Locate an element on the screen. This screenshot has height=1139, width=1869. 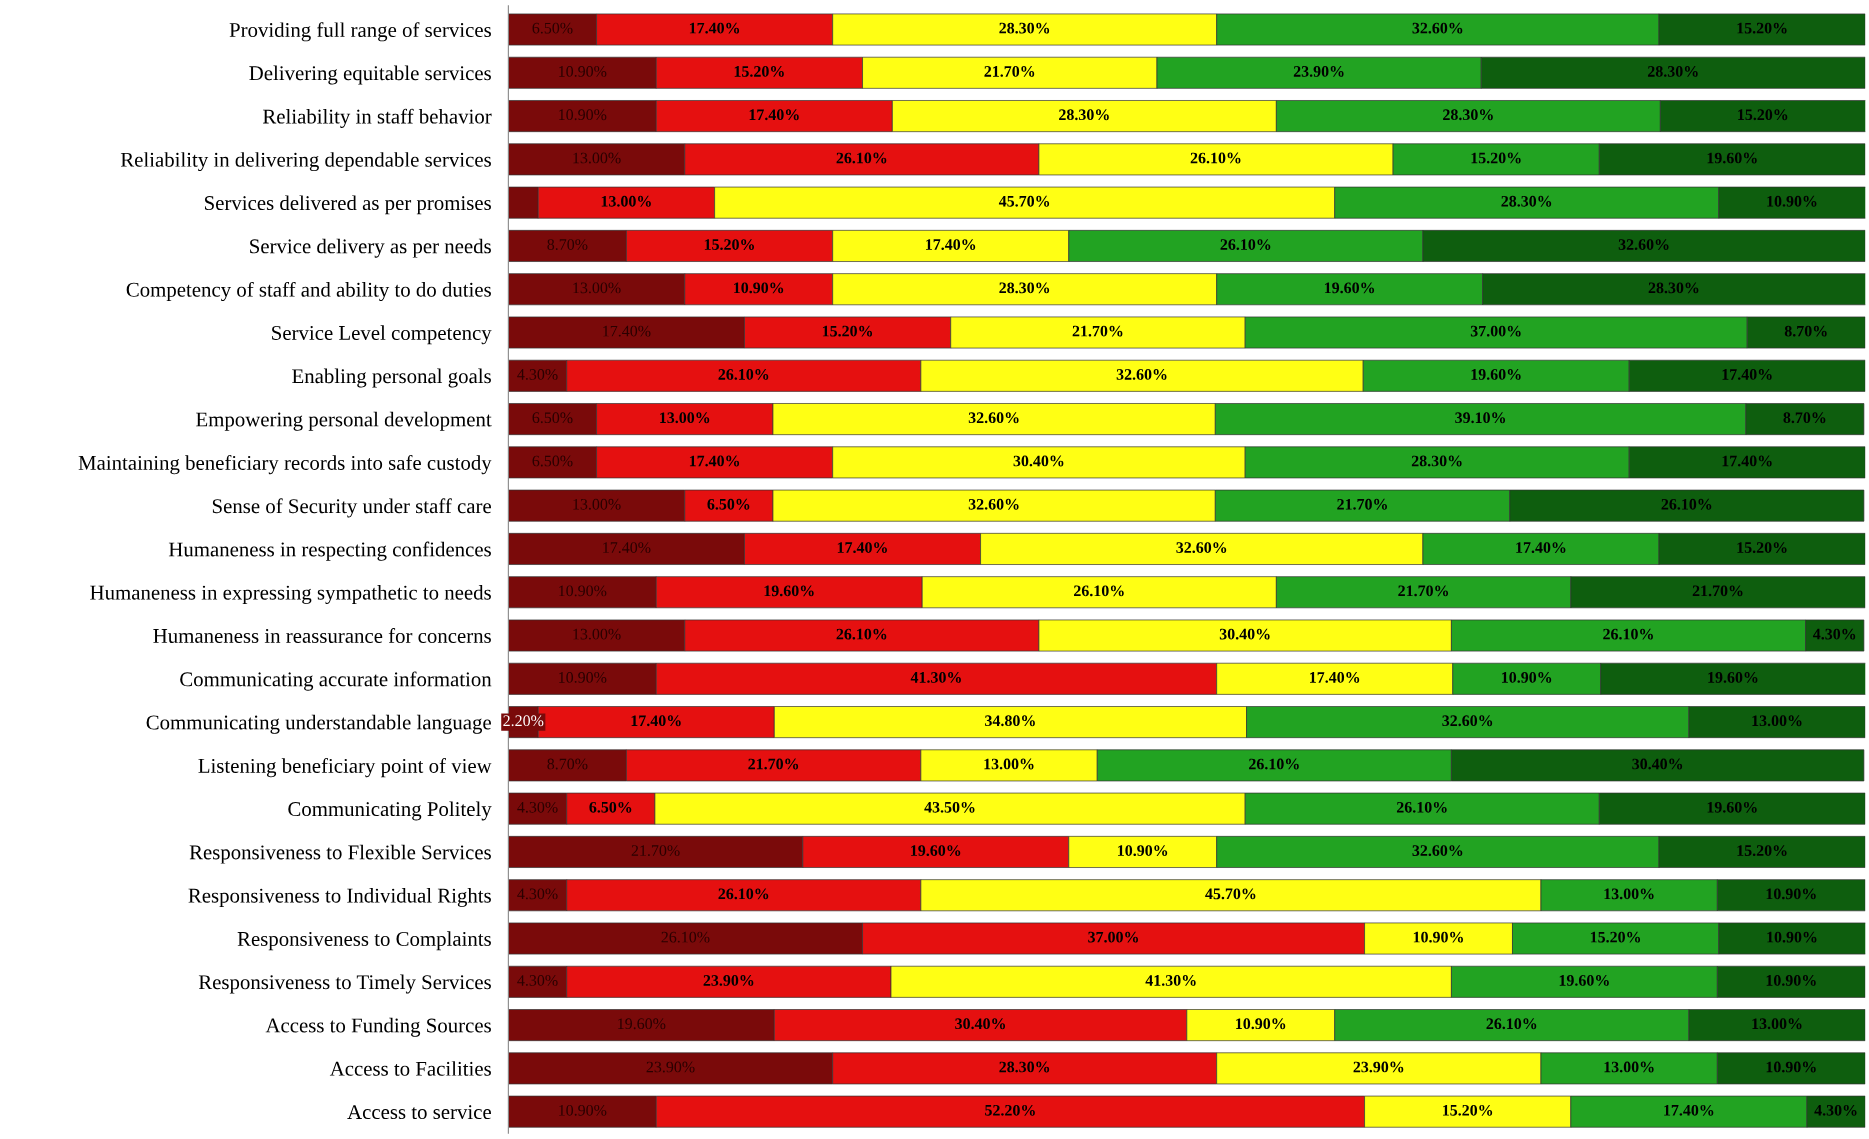
y-tick-label: Humaneness in reassurance for concerns is located at coordinates (322, 635).